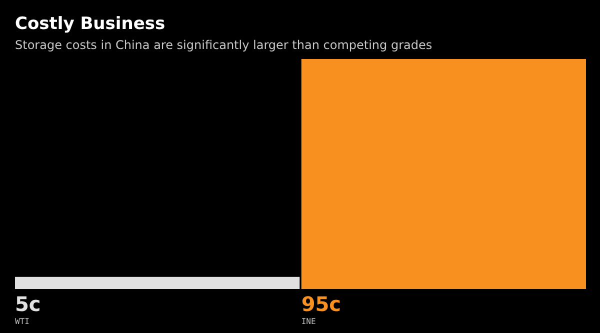 This screenshot has width=600, height=333. I want to click on data-label: 95c, so click(321, 304).